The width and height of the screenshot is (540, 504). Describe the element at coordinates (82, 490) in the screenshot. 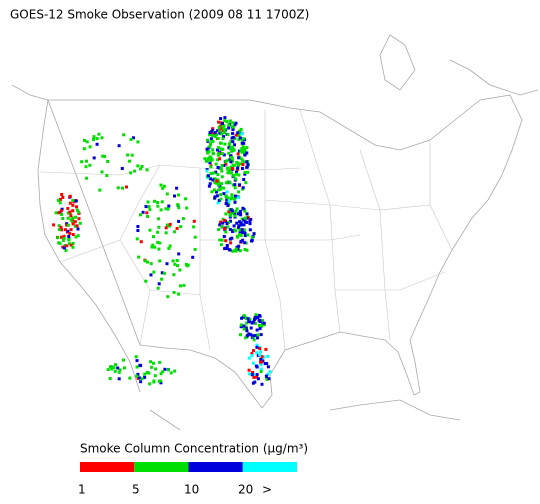

I see `color-bar-label: 1` at that location.